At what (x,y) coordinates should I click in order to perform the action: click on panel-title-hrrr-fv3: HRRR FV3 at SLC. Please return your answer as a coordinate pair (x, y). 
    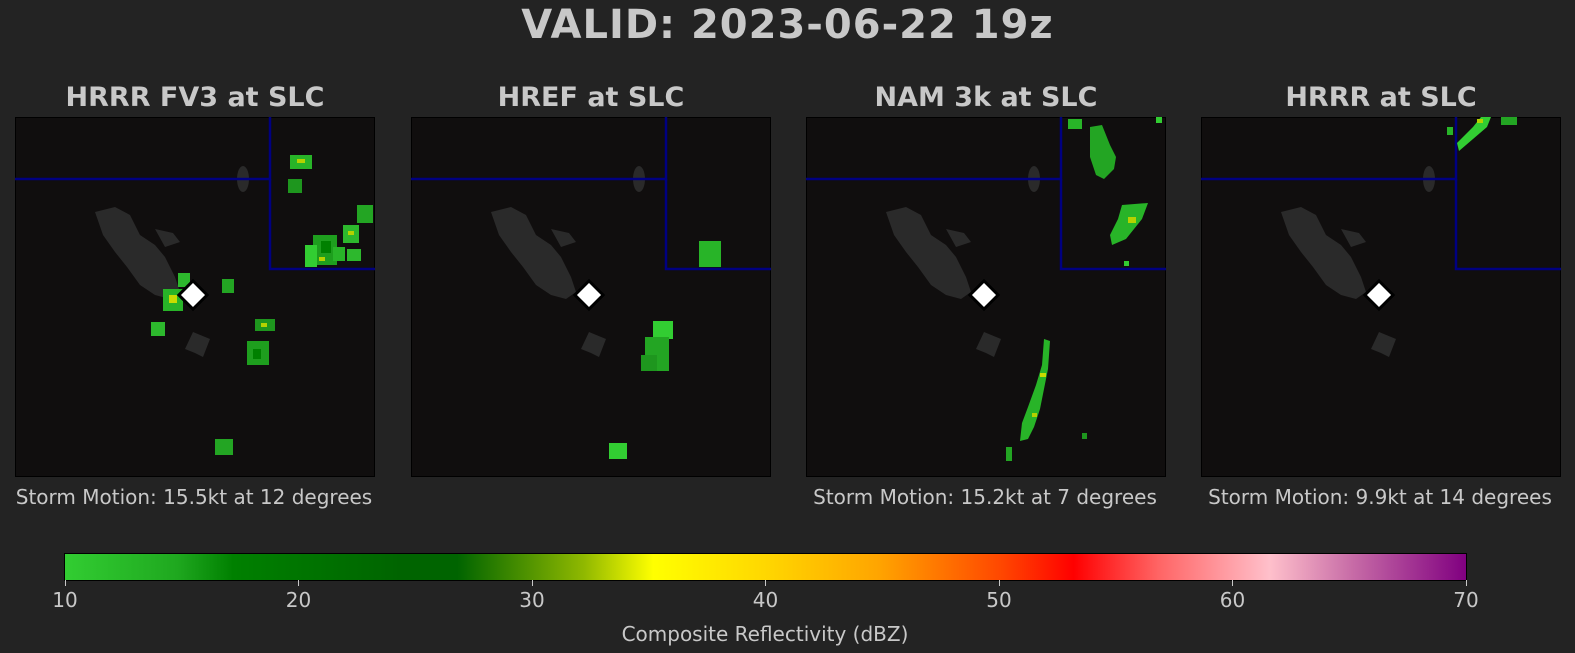
    Looking at the image, I should click on (195, 97).